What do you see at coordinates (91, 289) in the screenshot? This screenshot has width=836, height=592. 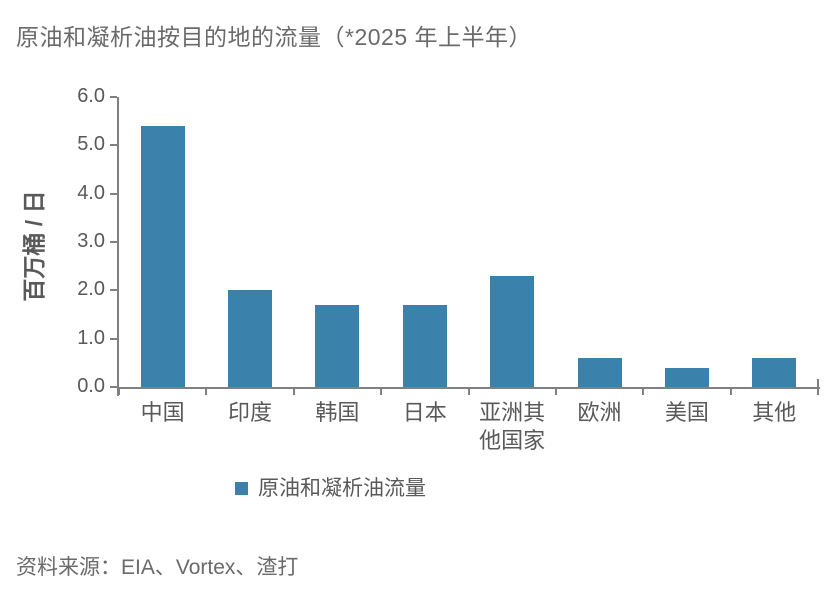 I see `y-tick-label: 2.0` at bounding box center [91, 289].